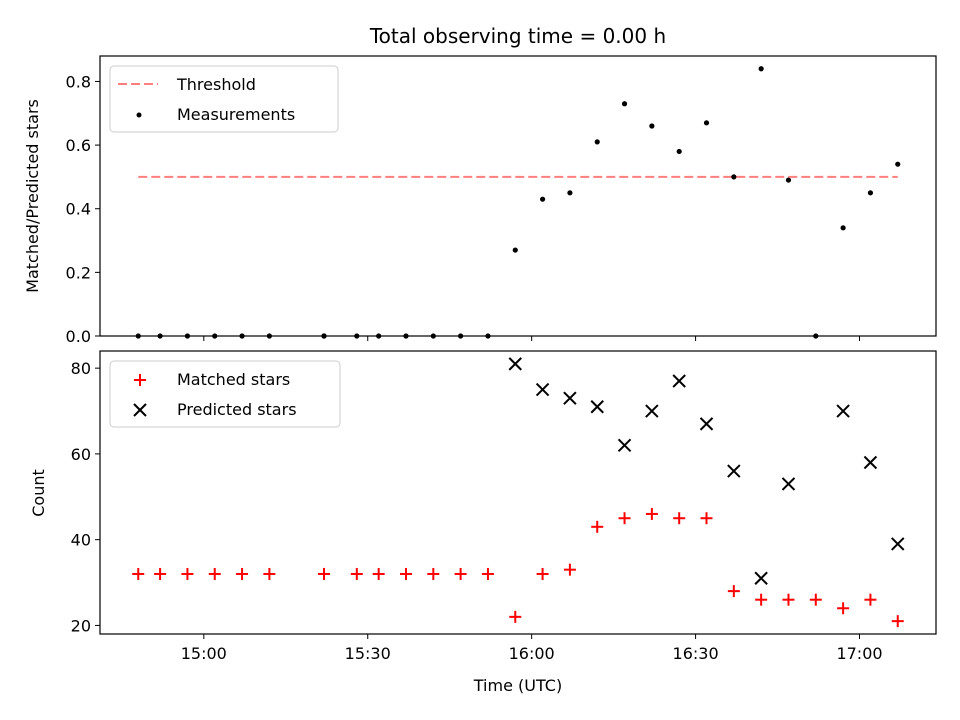 This screenshot has width=960, height=720. I want to click on legend-measurements-label: Measurements, so click(236, 114).